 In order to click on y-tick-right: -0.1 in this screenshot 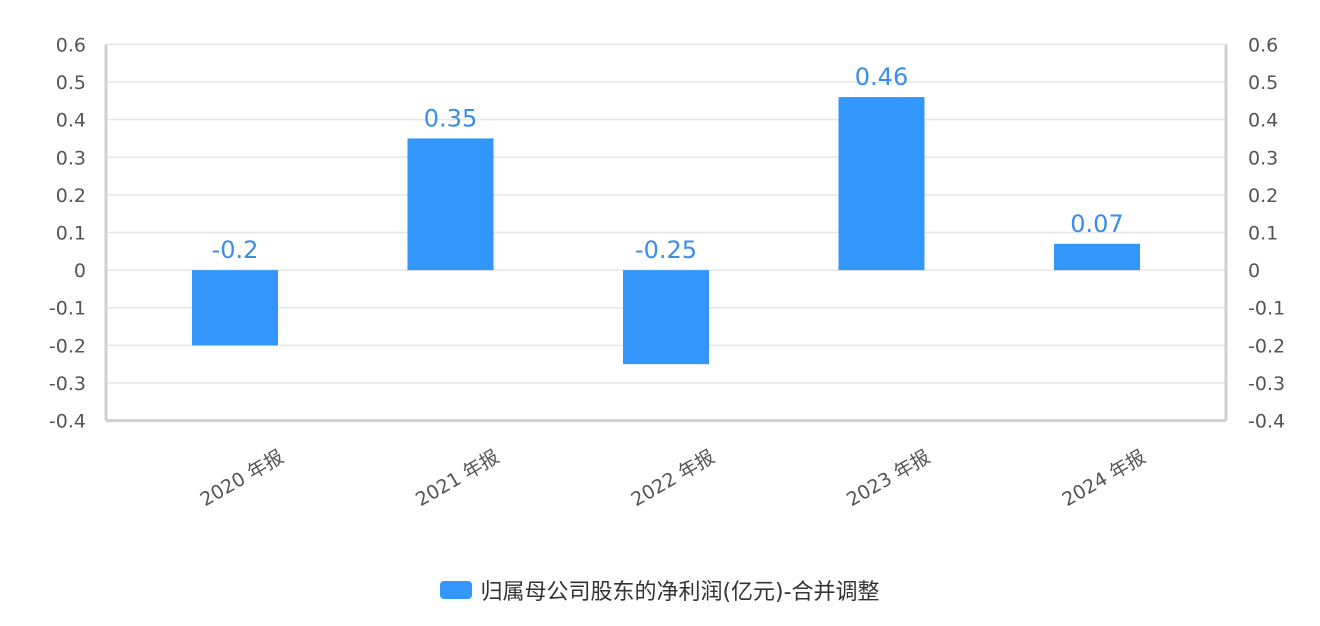, I will do `click(1266, 309)`.